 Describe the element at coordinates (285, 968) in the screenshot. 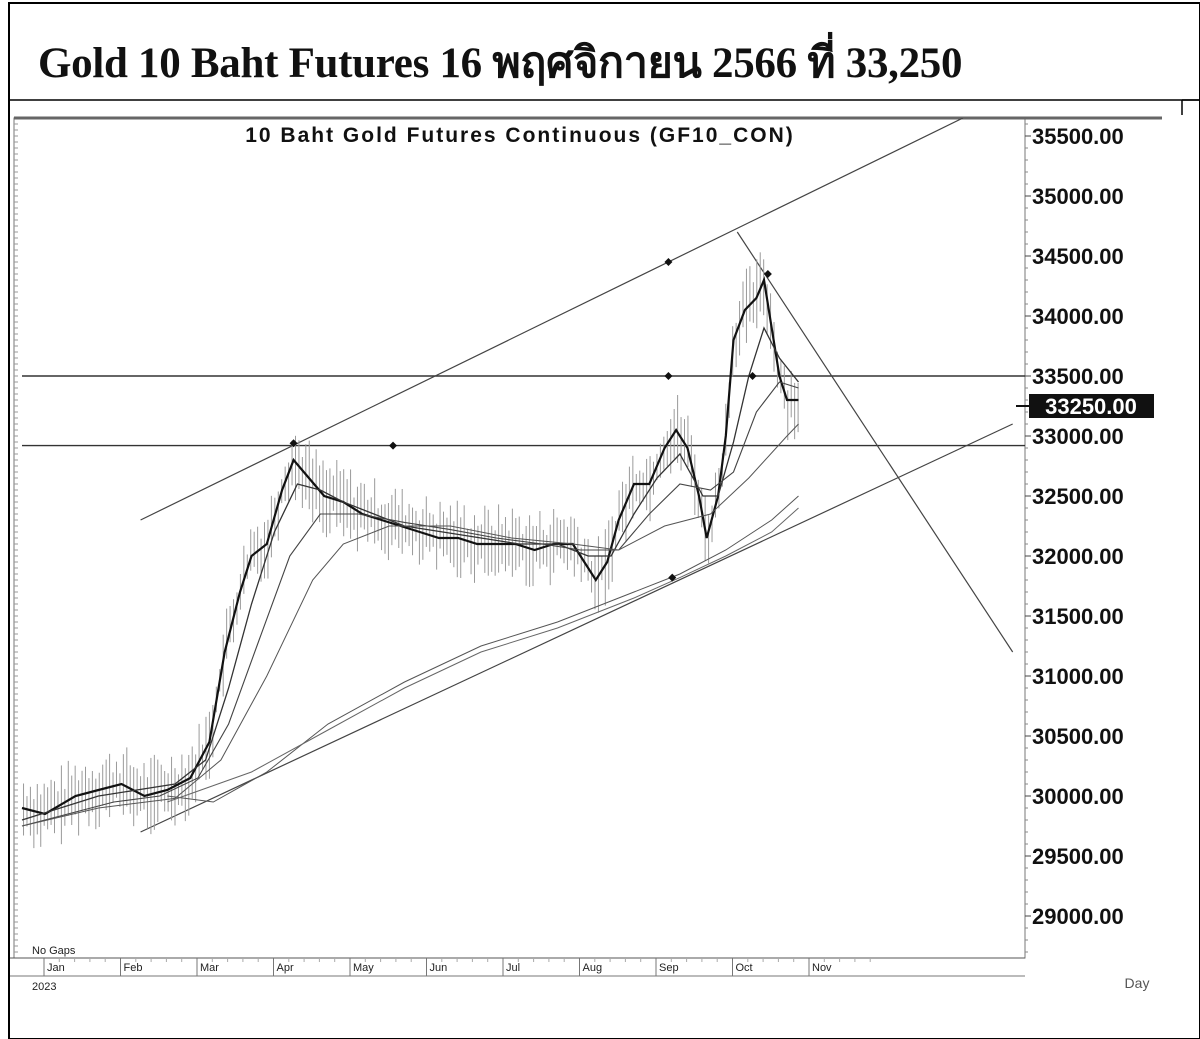

I see `month-label: Apr` at that location.